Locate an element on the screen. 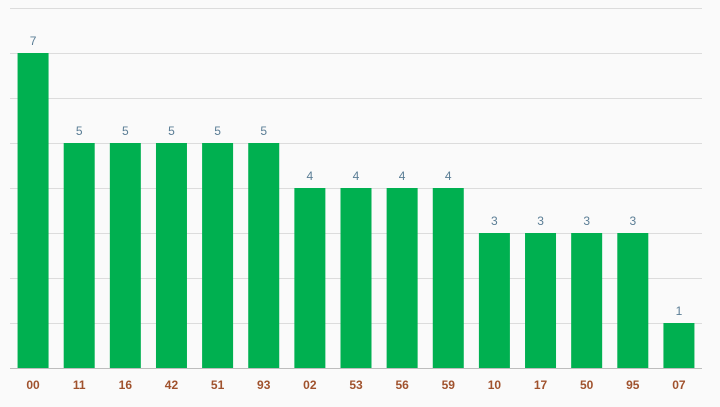 The image size is (720, 407). data-label-10: 3 is located at coordinates (494, 221).